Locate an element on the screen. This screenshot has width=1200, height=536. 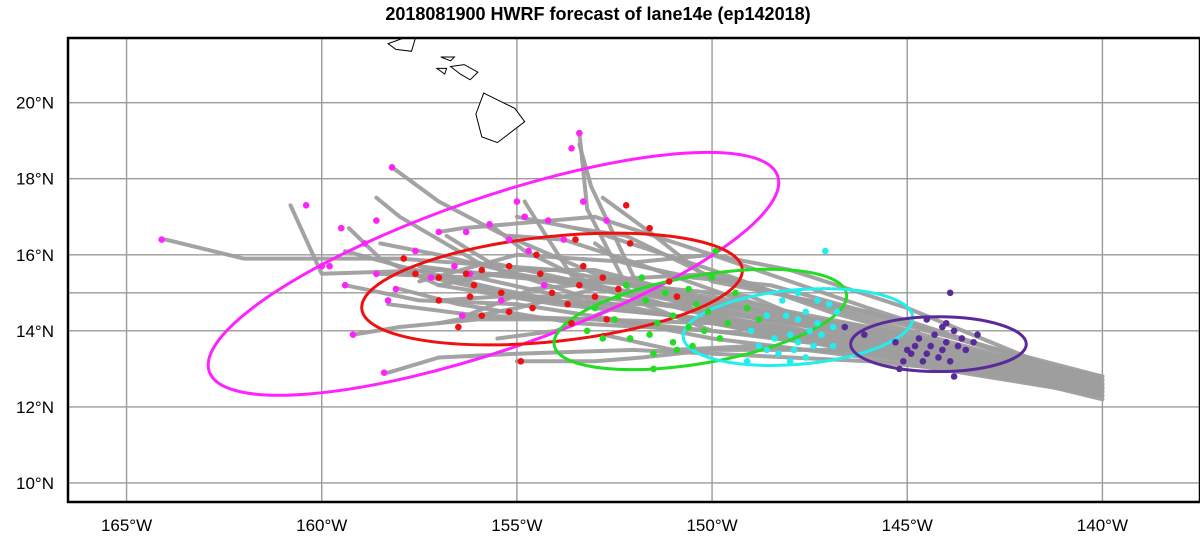
longitude-labels: 165°W 160°W 155°W 150°W 145°W 140°W is located at coordinates (614, 525).